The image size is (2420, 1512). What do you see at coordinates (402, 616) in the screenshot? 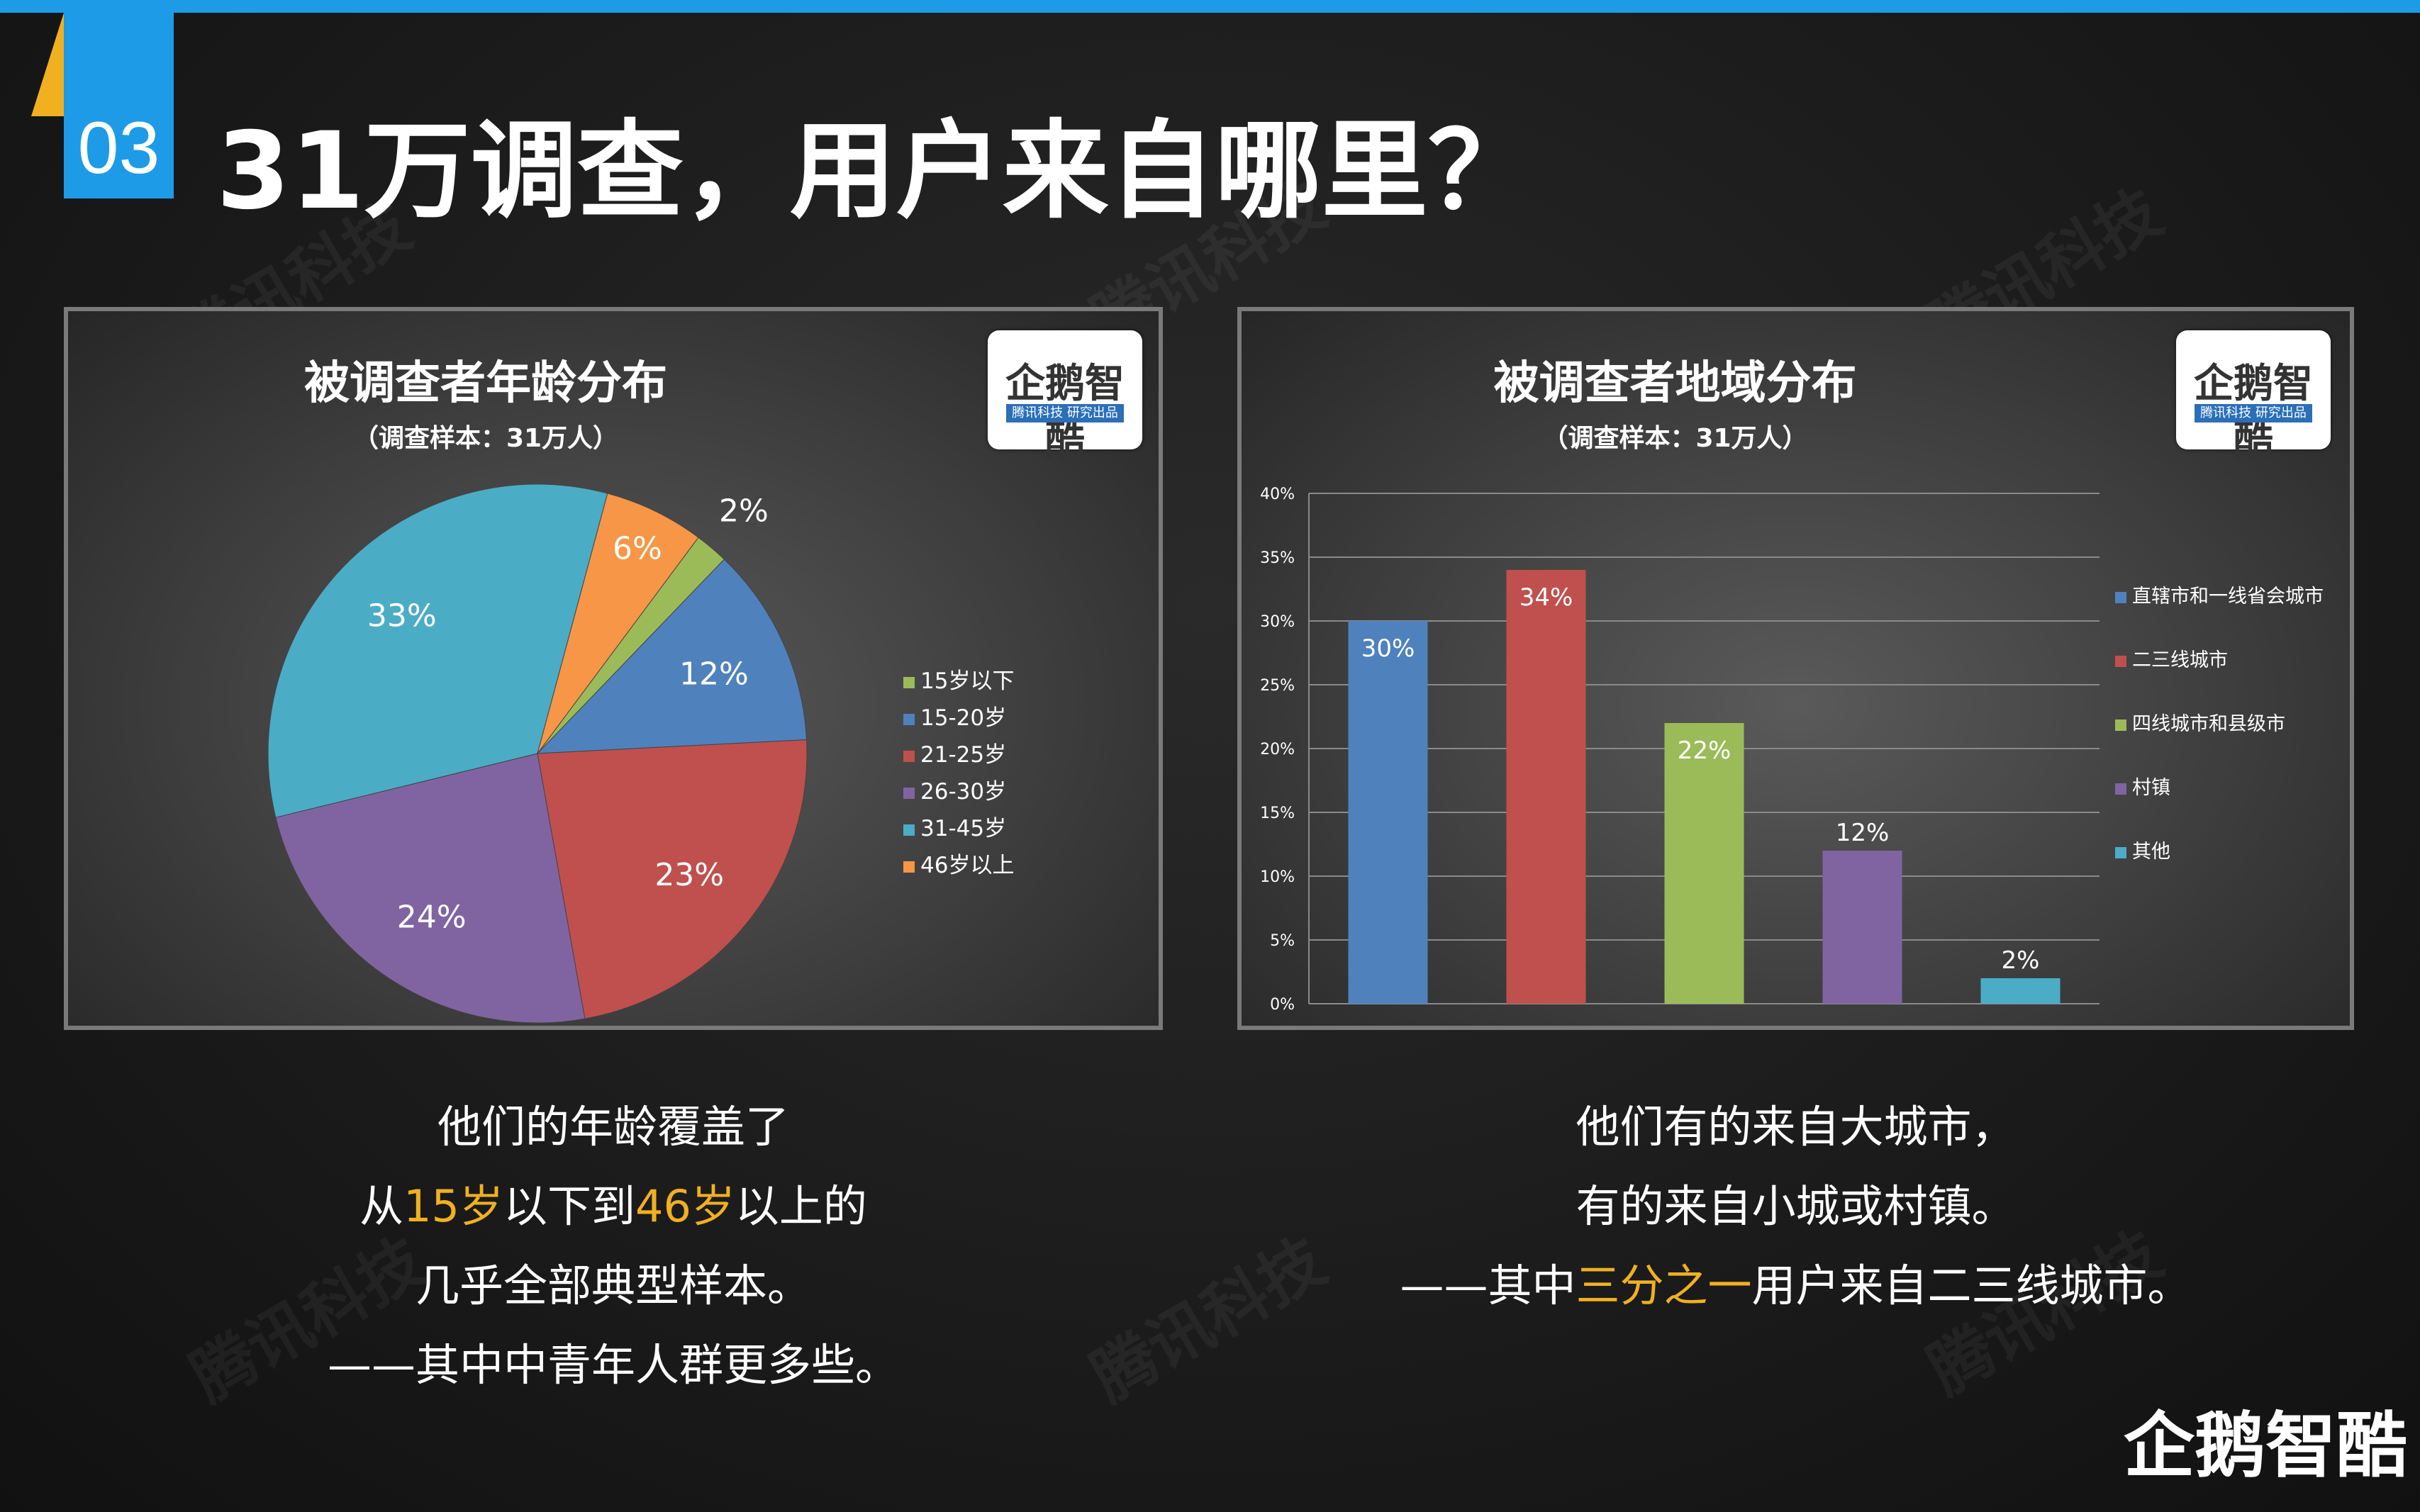
I see `pie-slice-label: 33%` at bounding box center [402, 616].